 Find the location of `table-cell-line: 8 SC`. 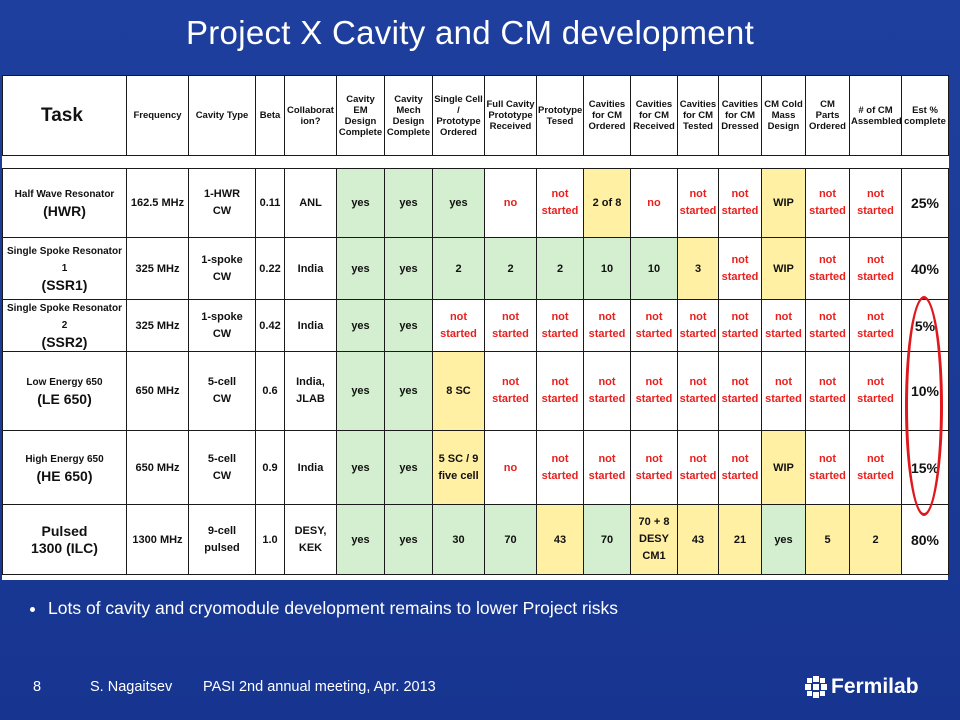

table-cell-line: 8 SC is located at coordinates (458, 391).